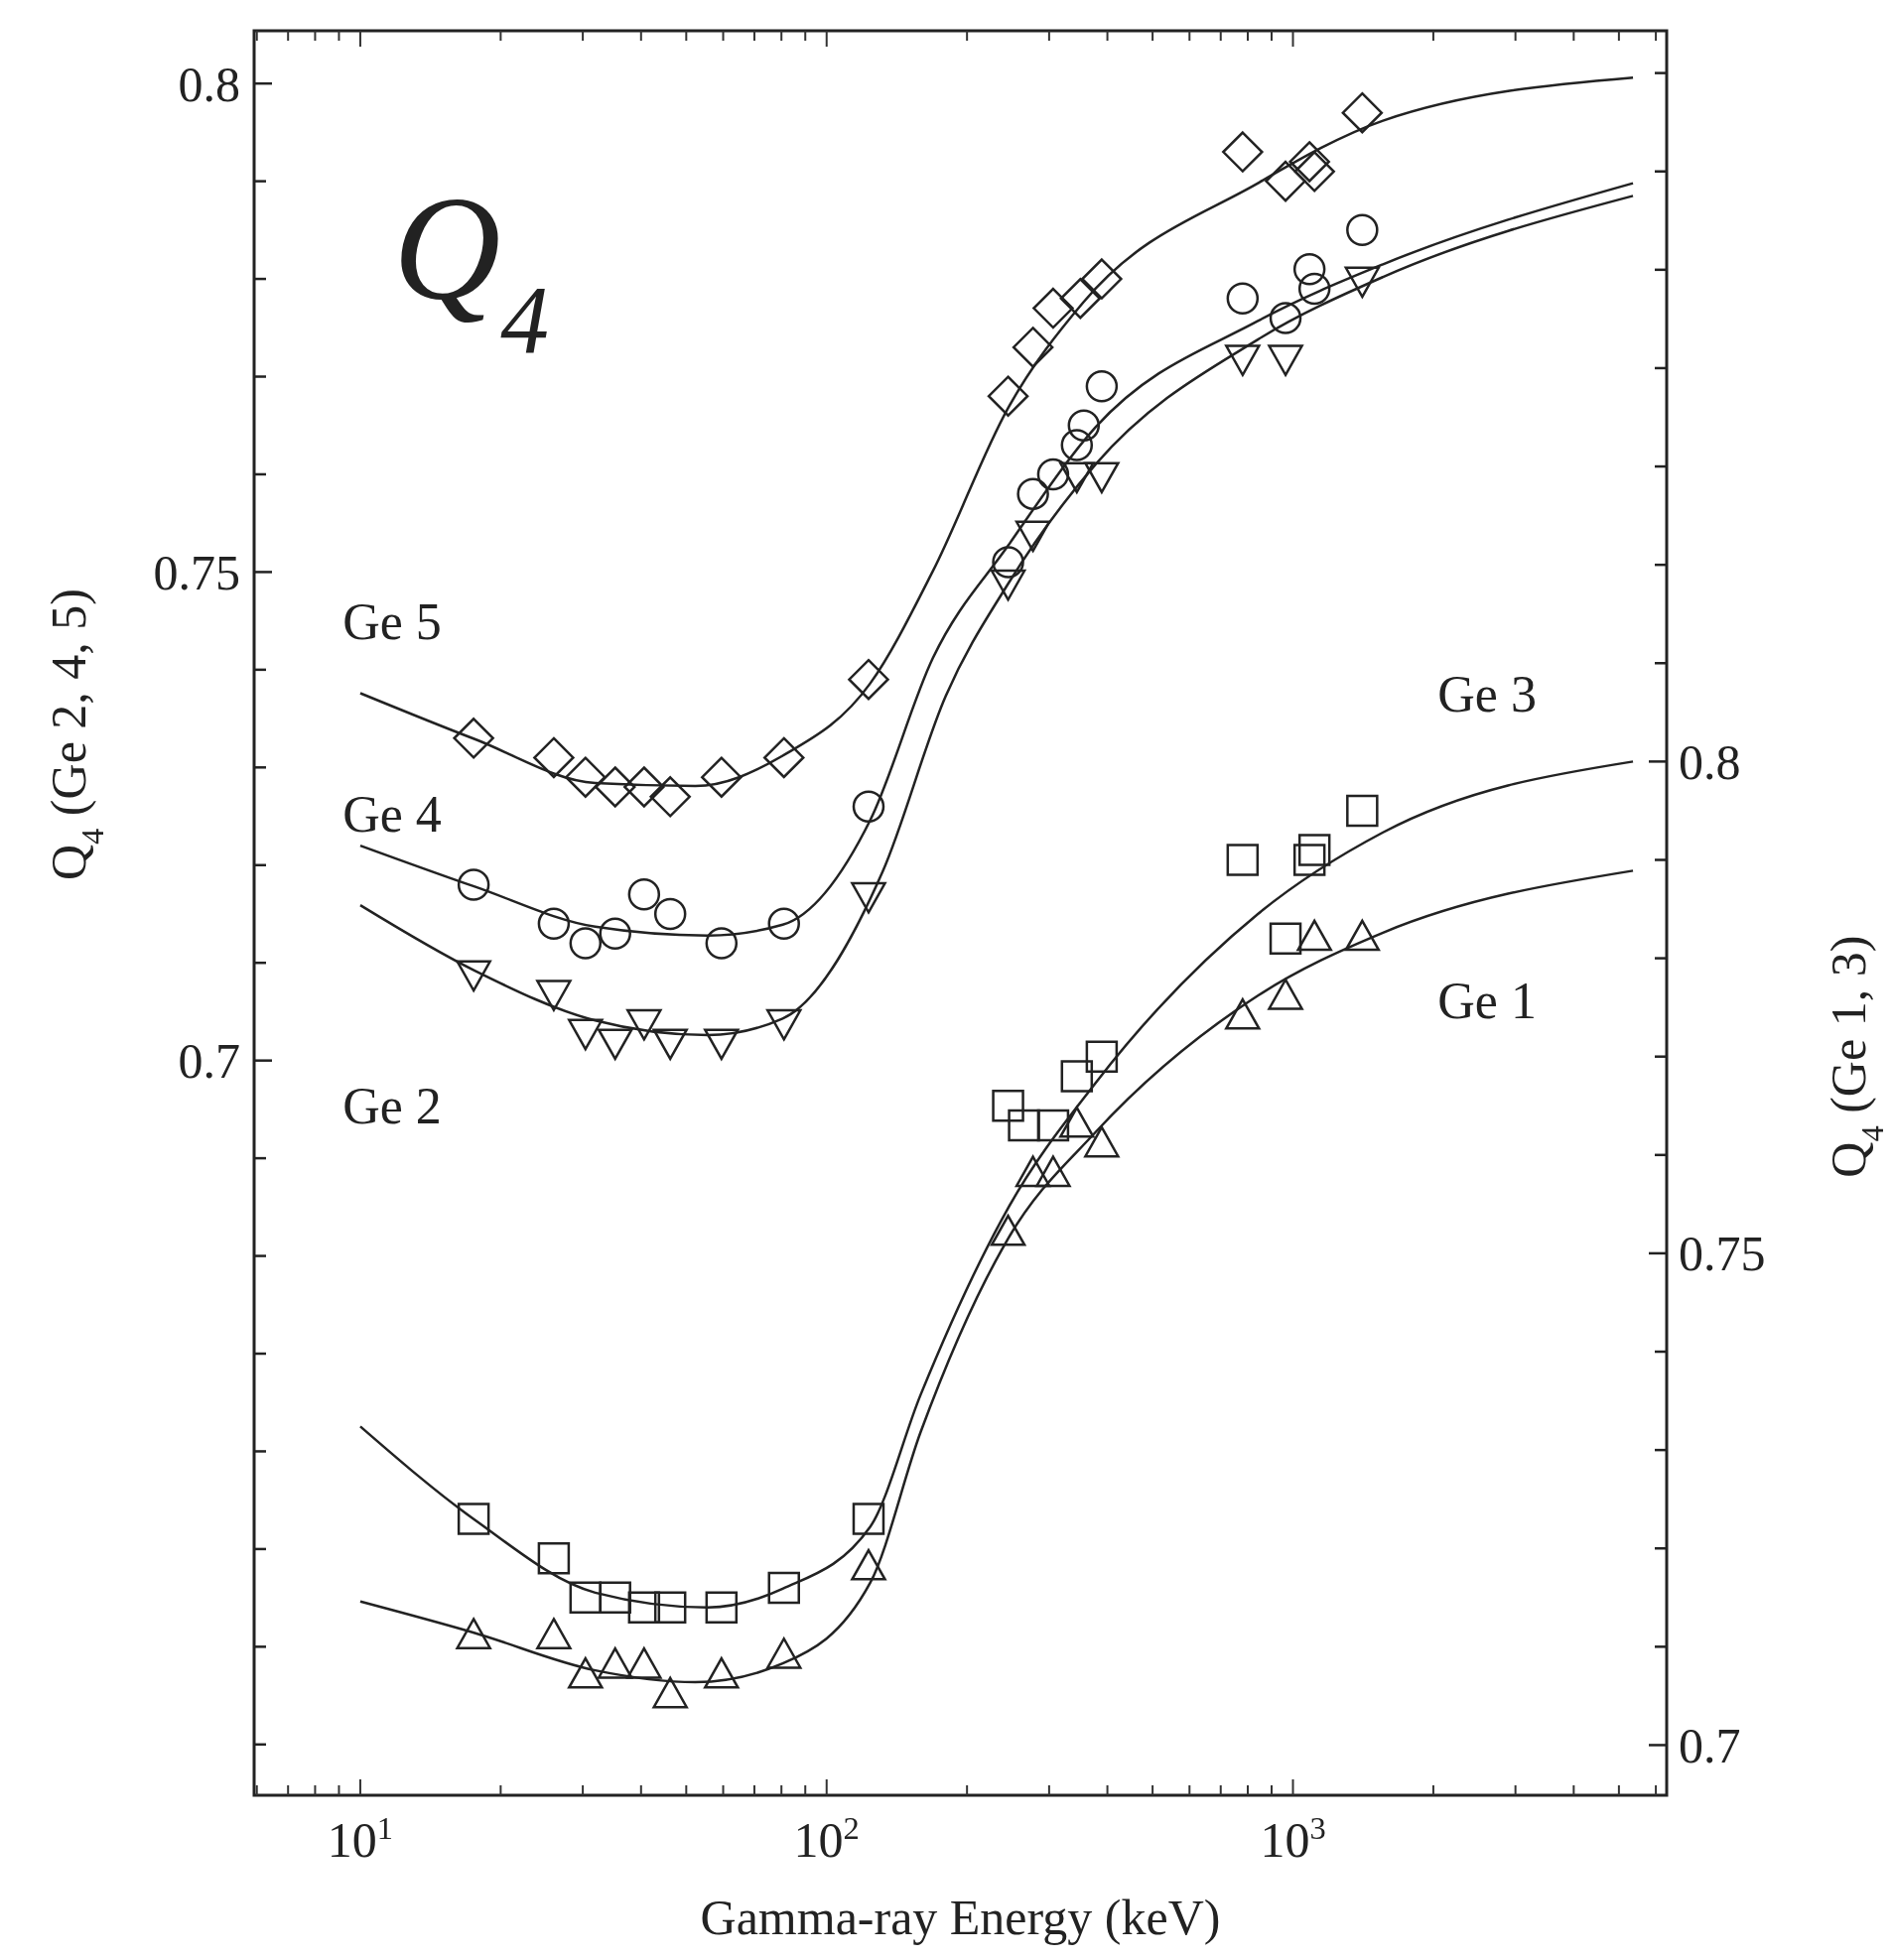 The width and height of the screenshot is (1894, 1960). I want to click on y-tick-label: 0.75, so click(196, 572).